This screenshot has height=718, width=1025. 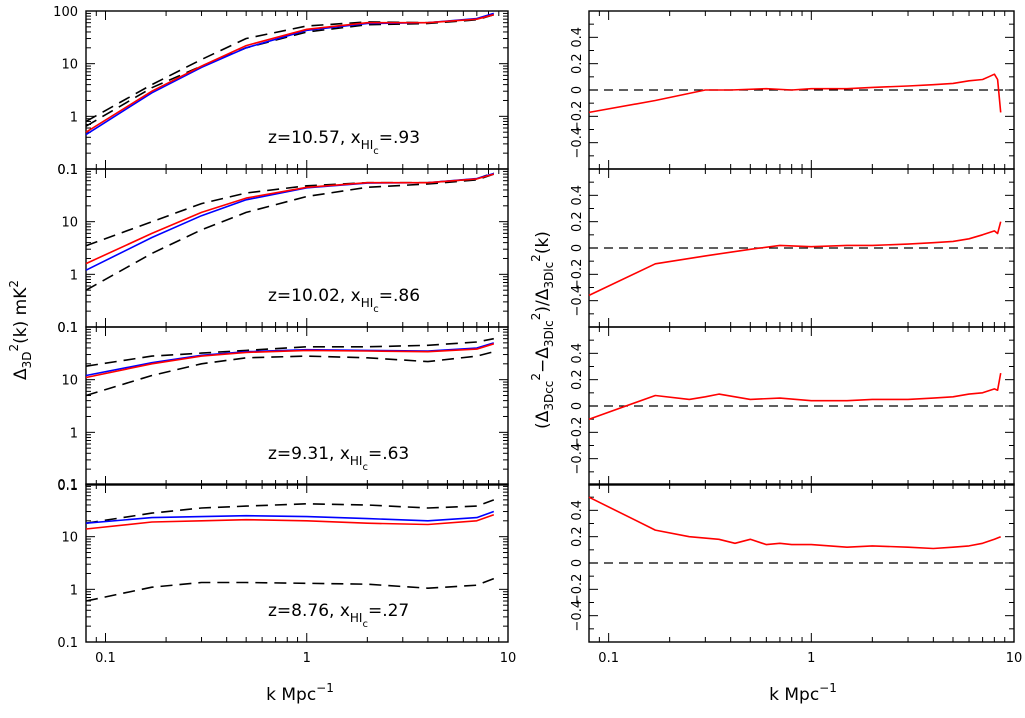 What do you see at coordinates (795, 259) in the screenshot?
I see `right-panel-2-series-ratio` at bounding box center [795, 259].